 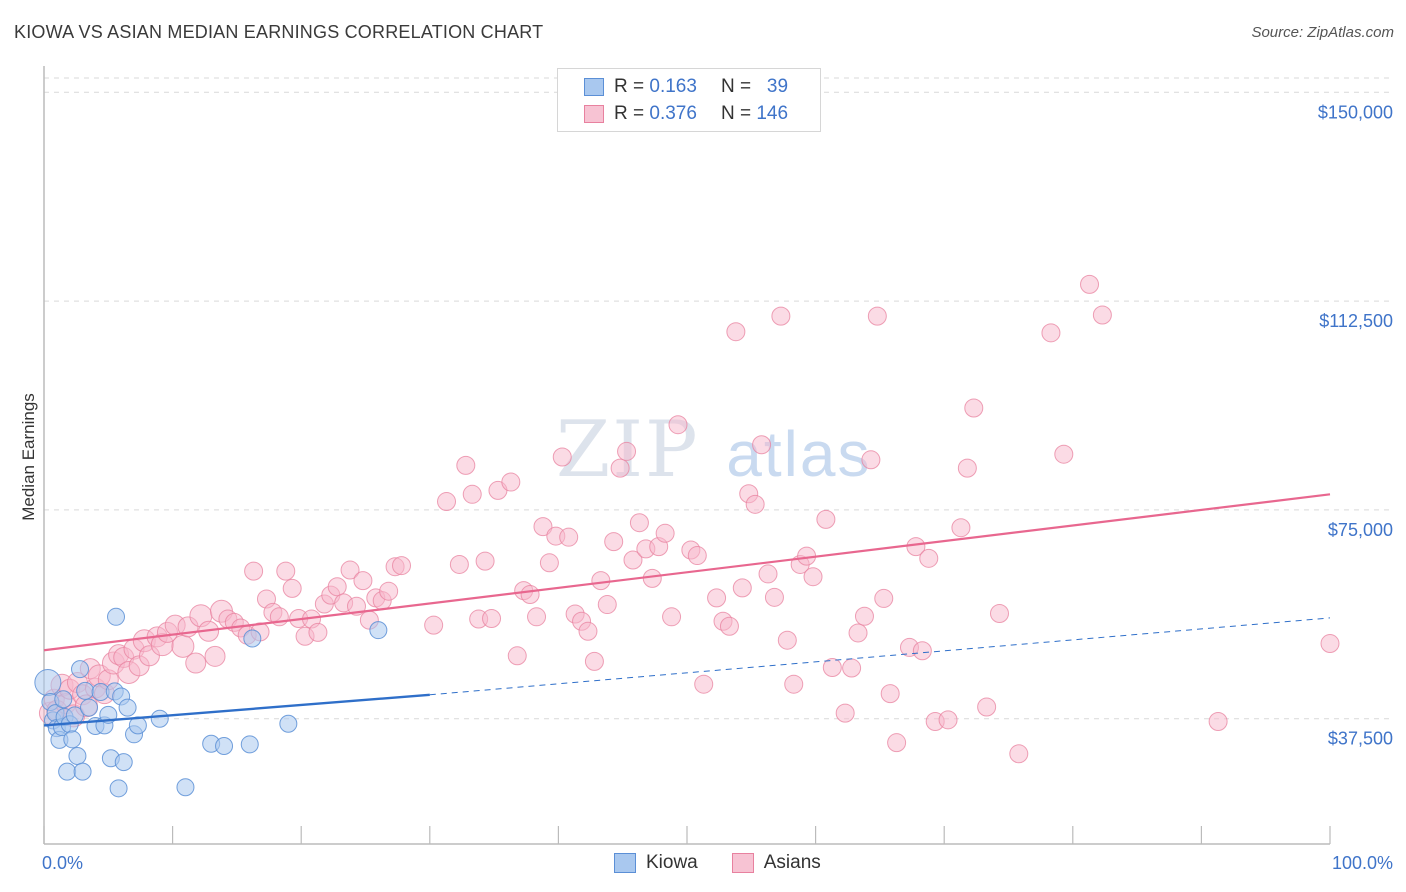 I want to click on x-tick-label-max: 100.0%, so click(x=1362, y=863).